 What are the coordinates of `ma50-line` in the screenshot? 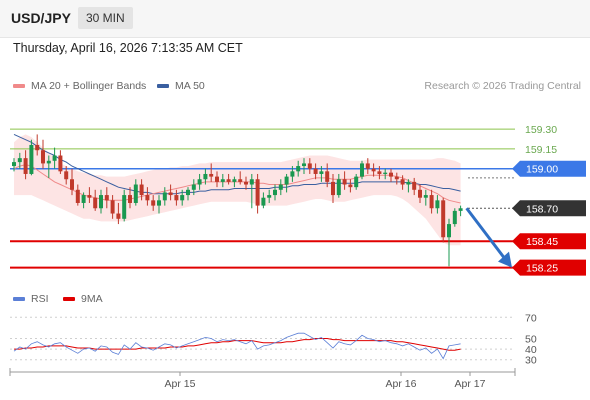 It's located at (237, 164).